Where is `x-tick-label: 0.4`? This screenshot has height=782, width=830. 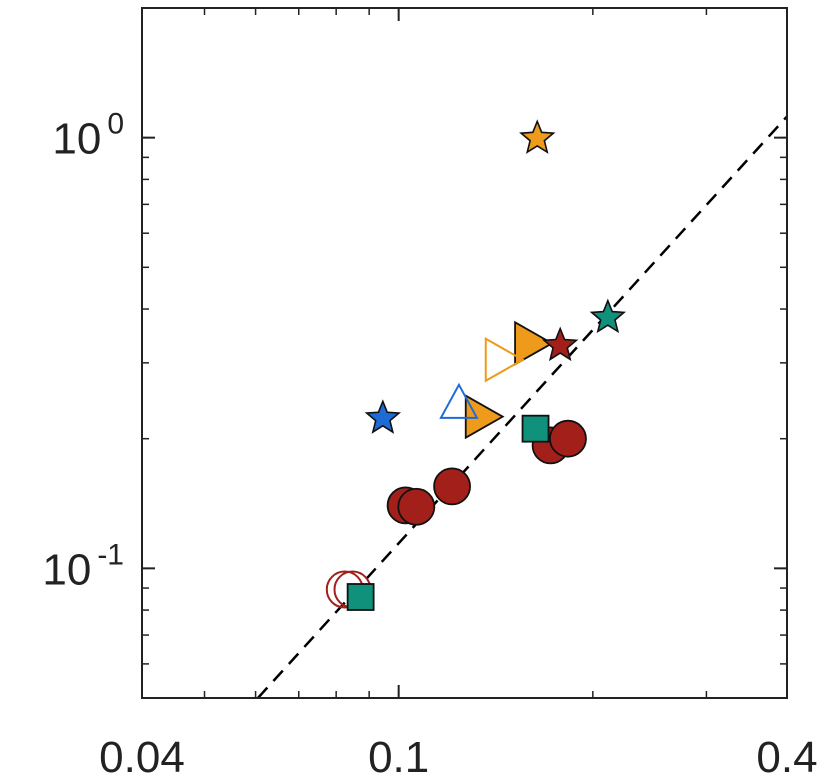
x-tick-label: 0.4 is located at coordinates (786, 757).